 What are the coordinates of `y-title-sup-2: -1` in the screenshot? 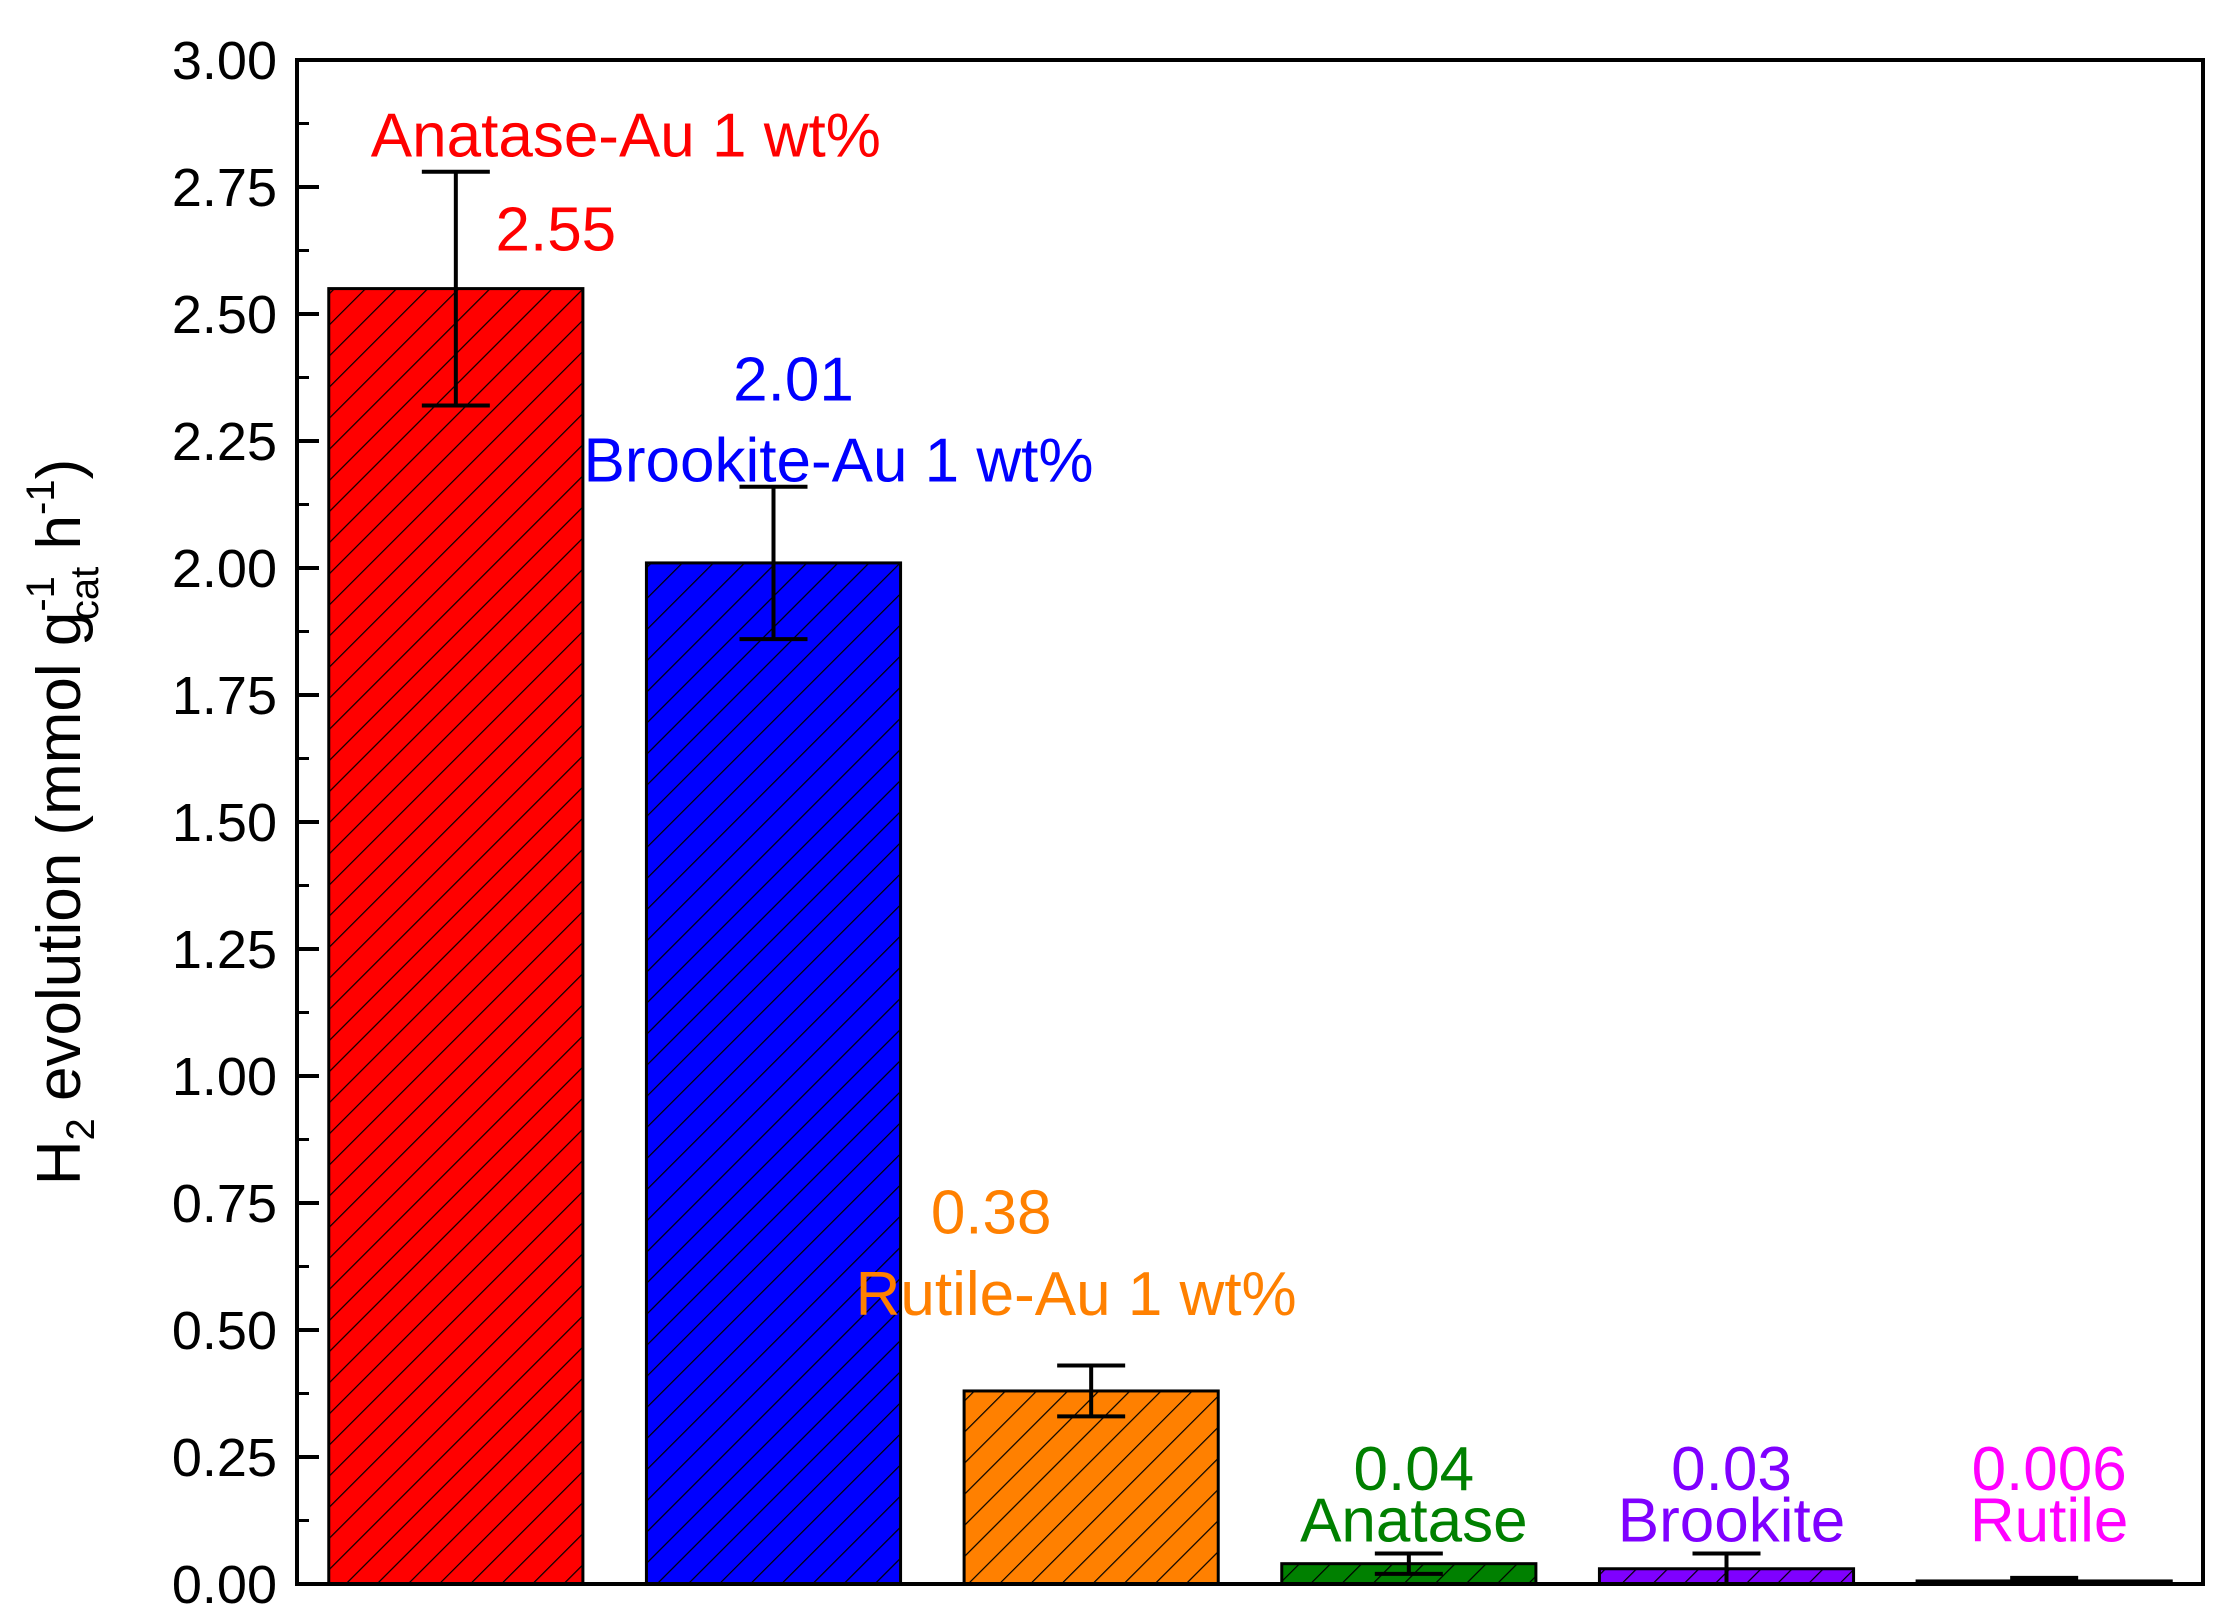 It's located at (41, 497).